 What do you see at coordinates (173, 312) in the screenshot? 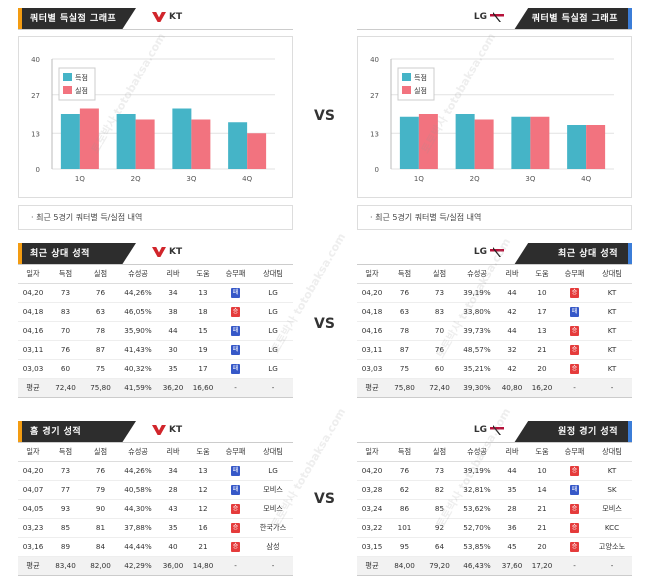
I see `table-cell: 38` at bounding box center [173, 312].